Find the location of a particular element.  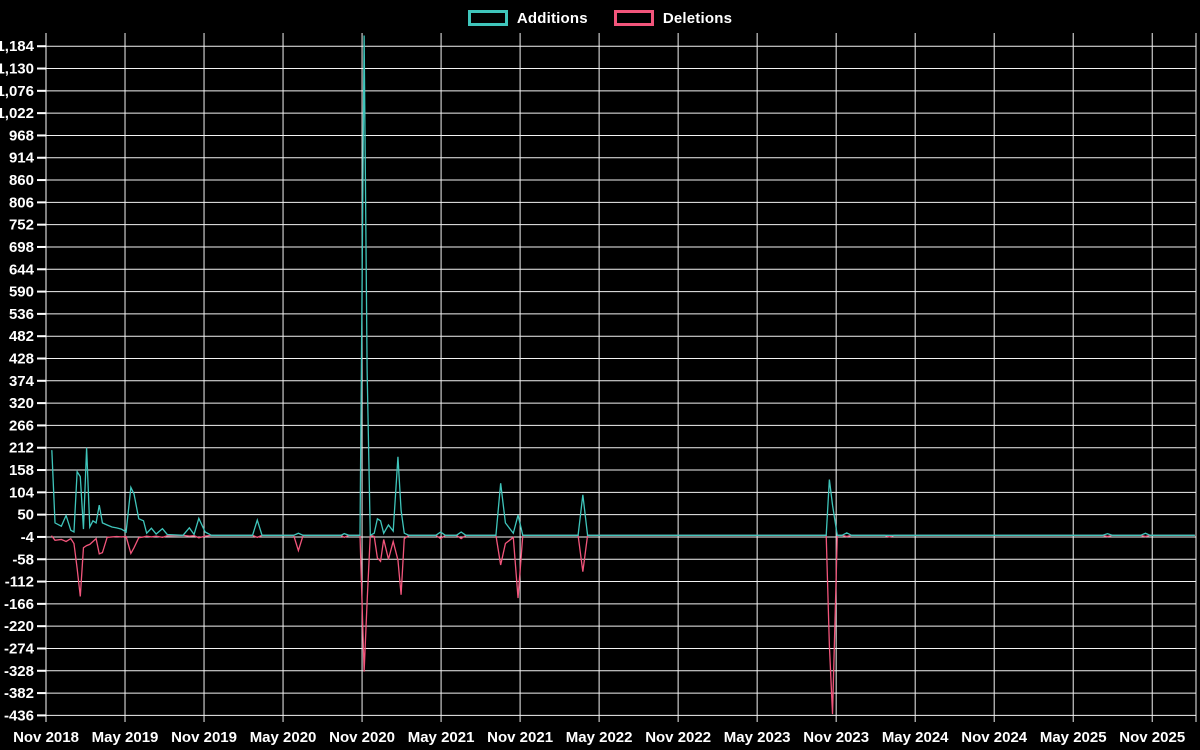

y-tick-label: -328 is located at coordinates (19, 671).